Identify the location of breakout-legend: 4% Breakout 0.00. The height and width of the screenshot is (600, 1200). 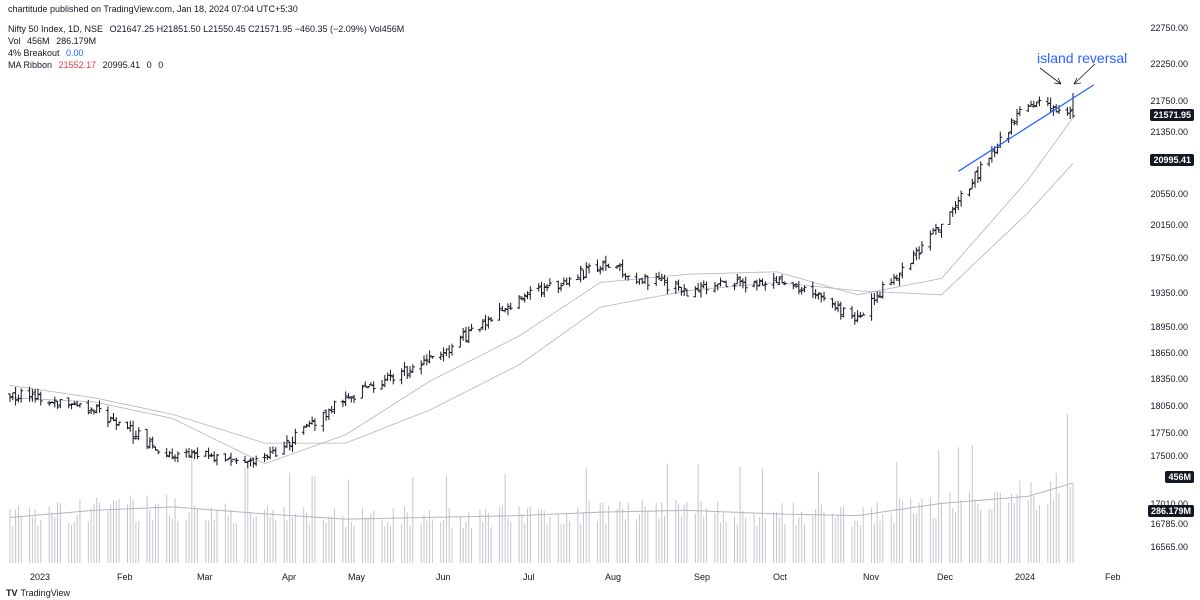
(48, 53).